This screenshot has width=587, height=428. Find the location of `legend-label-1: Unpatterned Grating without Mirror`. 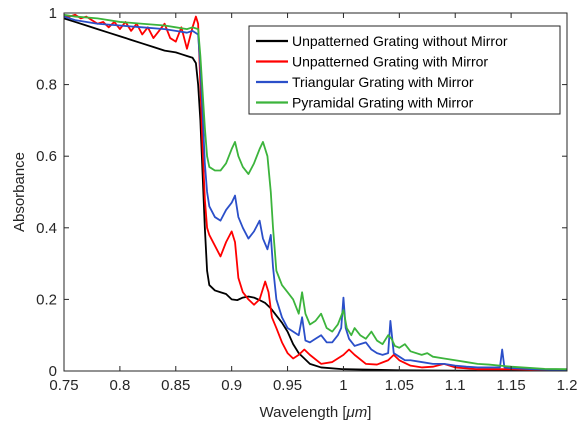

legend-label-1: Unpatterned Grating without Mirror is located at coordinates (400, 41).